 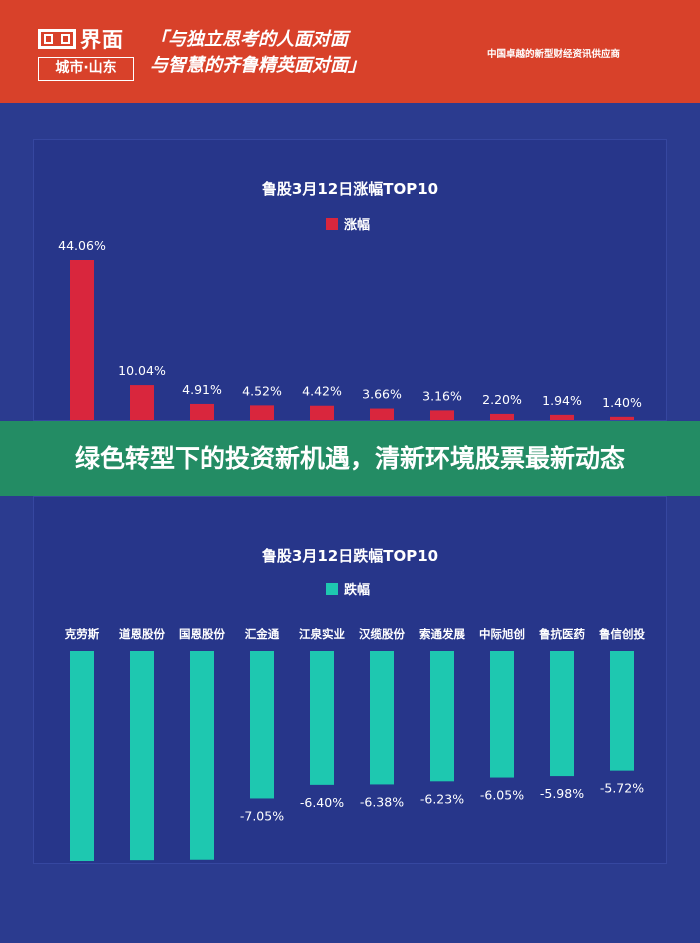 I want to click on value-label: -6.05%, so click(x=502, y=795).